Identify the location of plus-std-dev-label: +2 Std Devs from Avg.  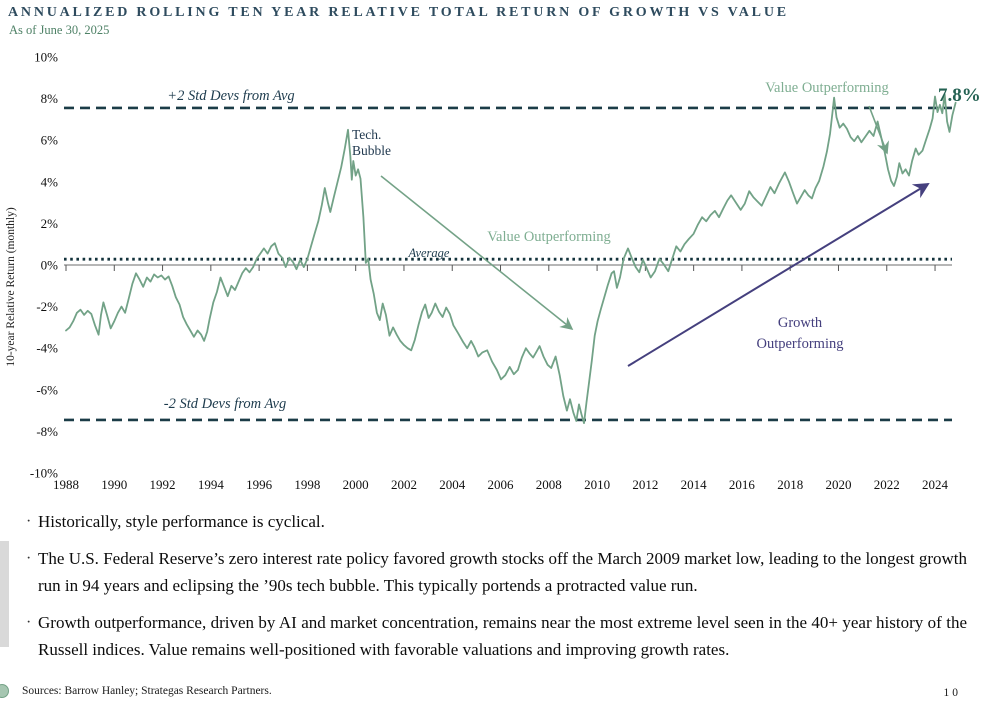
(230, 96).